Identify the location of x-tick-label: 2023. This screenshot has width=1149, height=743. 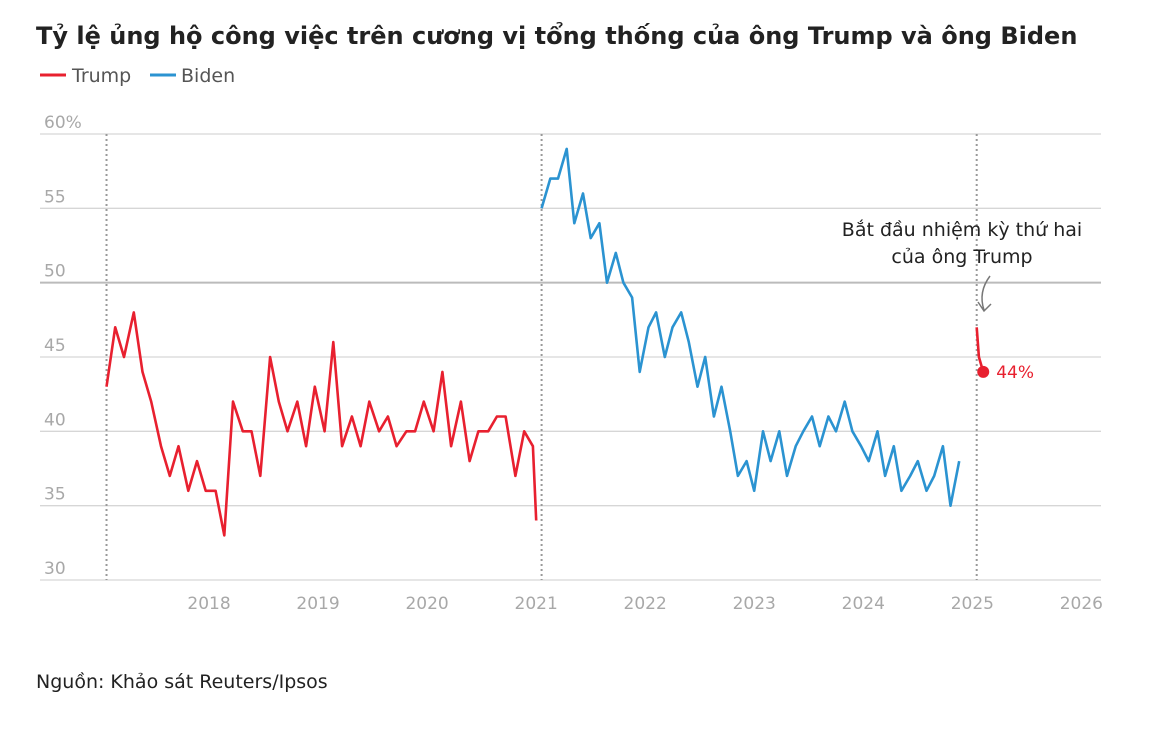
(754, 604).